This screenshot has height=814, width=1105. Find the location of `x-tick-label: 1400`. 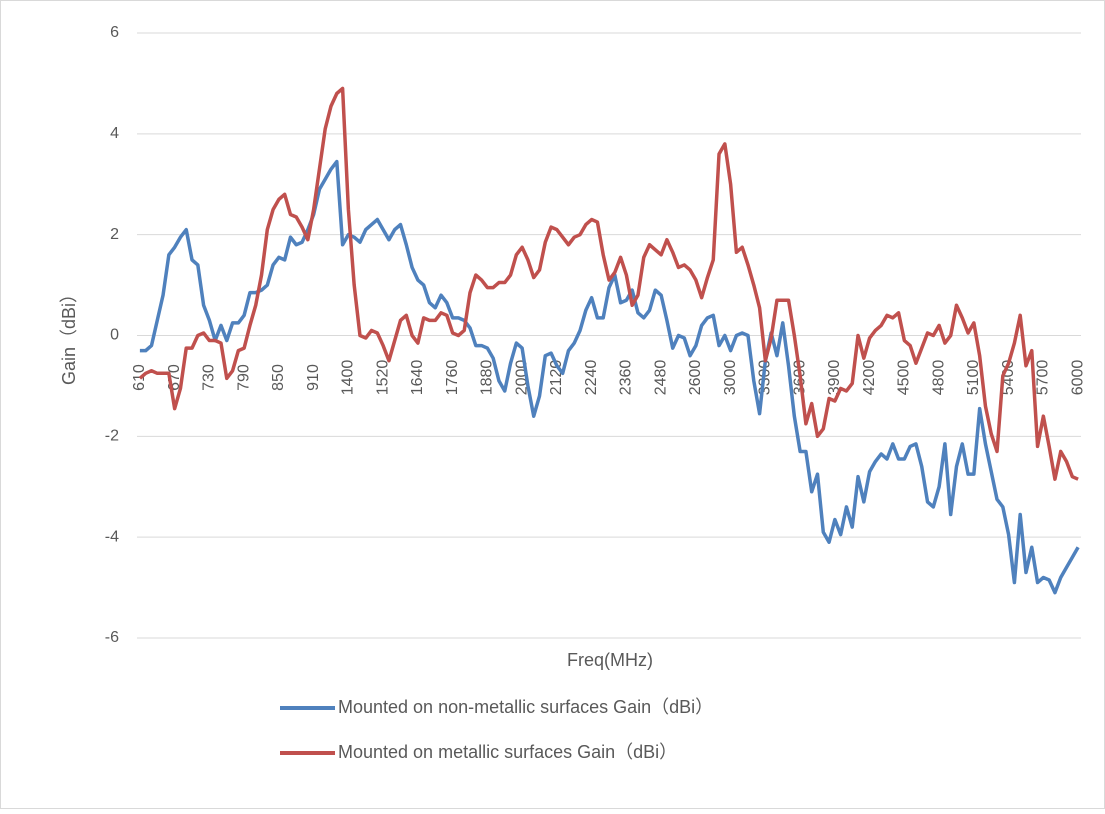

x-tick-label: 1400 is located at coordinates (348, 378).